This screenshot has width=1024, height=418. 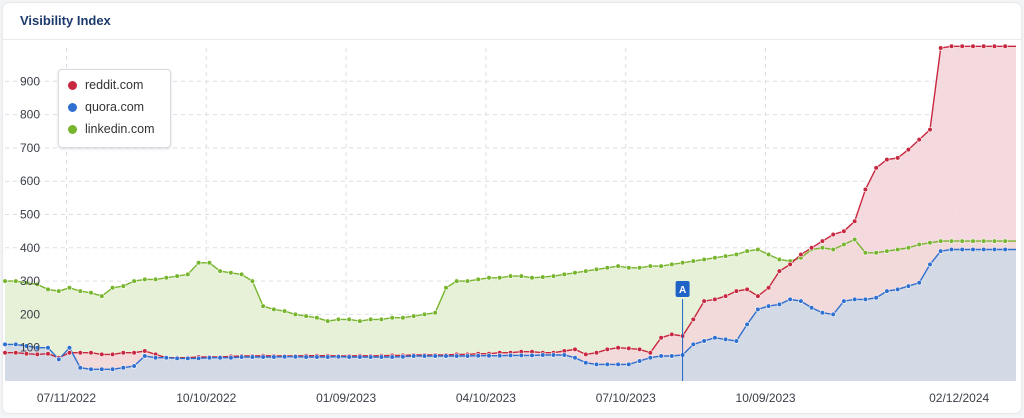 I want to click on legend-dot-quora, so click(x=72, y=107).